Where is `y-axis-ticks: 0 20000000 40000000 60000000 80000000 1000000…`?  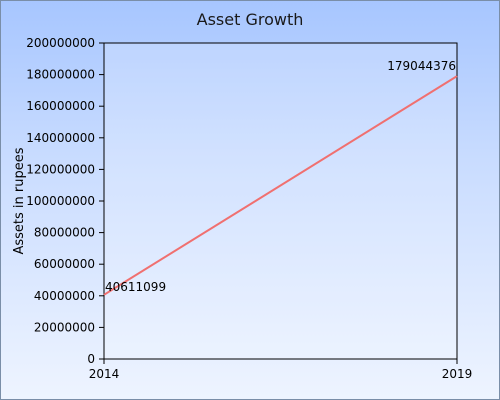 y-axis-ticks: 0 20000000 40000000 60000000 80000000 1000000… is located at coordinates (65, 201).